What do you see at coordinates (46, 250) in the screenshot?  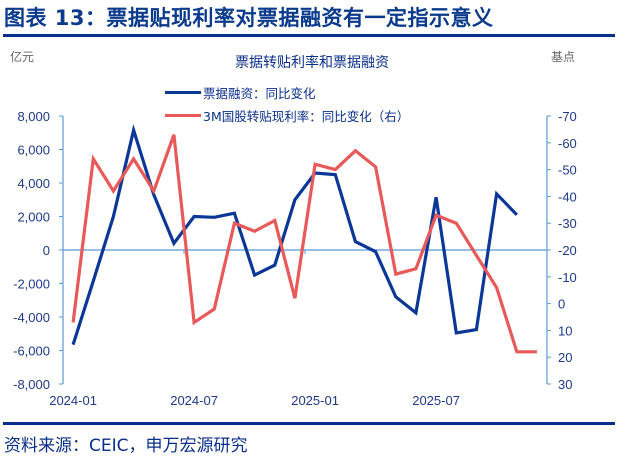 I see `left-tick-label: 0` at bounding box center [46, 250].